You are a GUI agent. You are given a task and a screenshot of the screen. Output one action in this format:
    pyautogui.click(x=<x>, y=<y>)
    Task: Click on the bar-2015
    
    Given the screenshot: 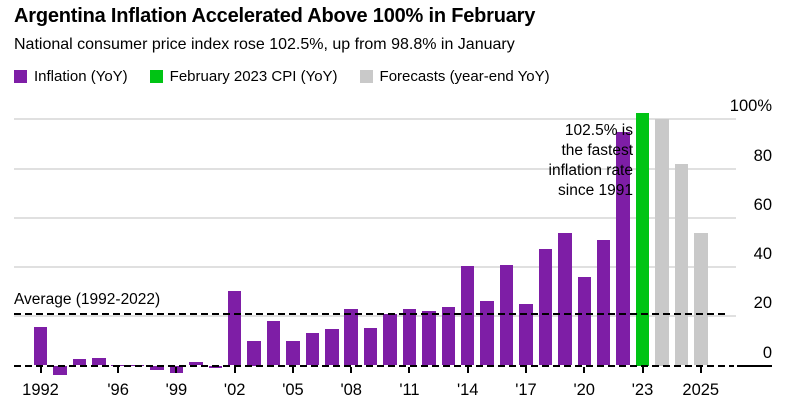 What is the action you would take?
    pyautogui.click(x=487, y=333)
    